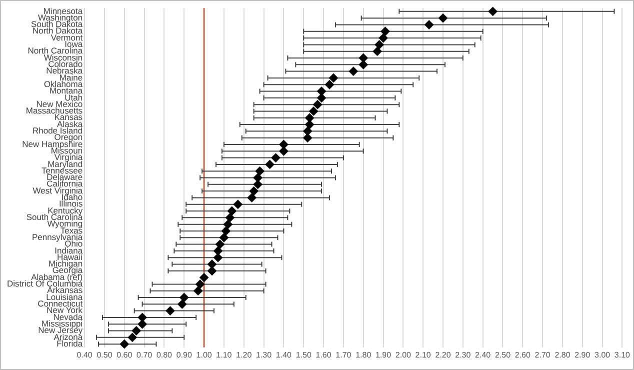  What do you see at coordinates (562, 355) in the screenshot?
I see `x-tick-label: 2.80` at bounding box center [562, 355].